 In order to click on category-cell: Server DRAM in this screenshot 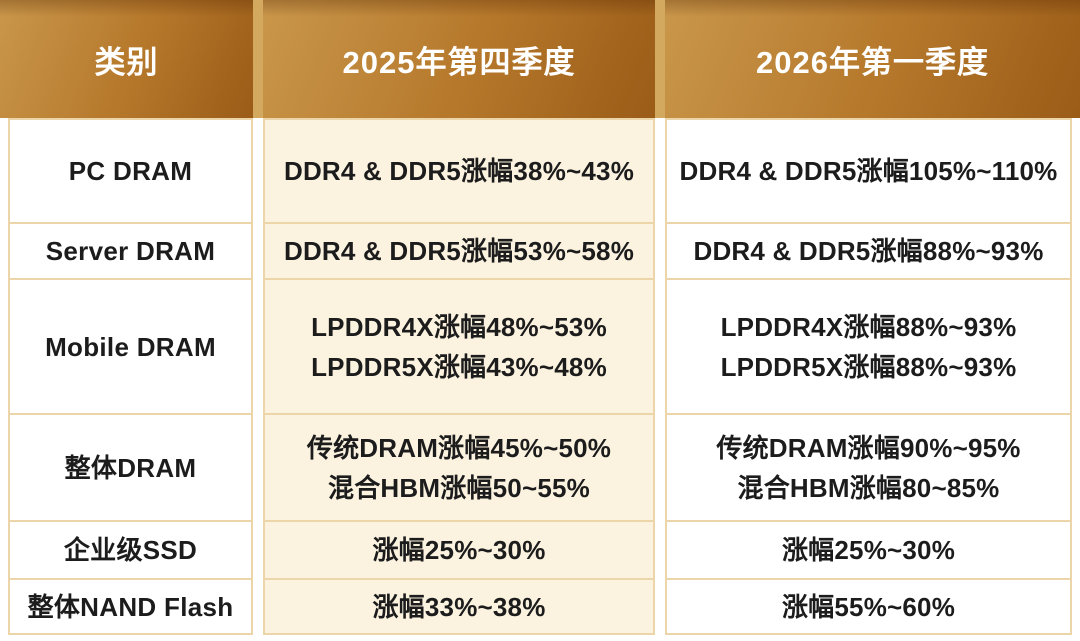, I will do `click(130, 250)`.